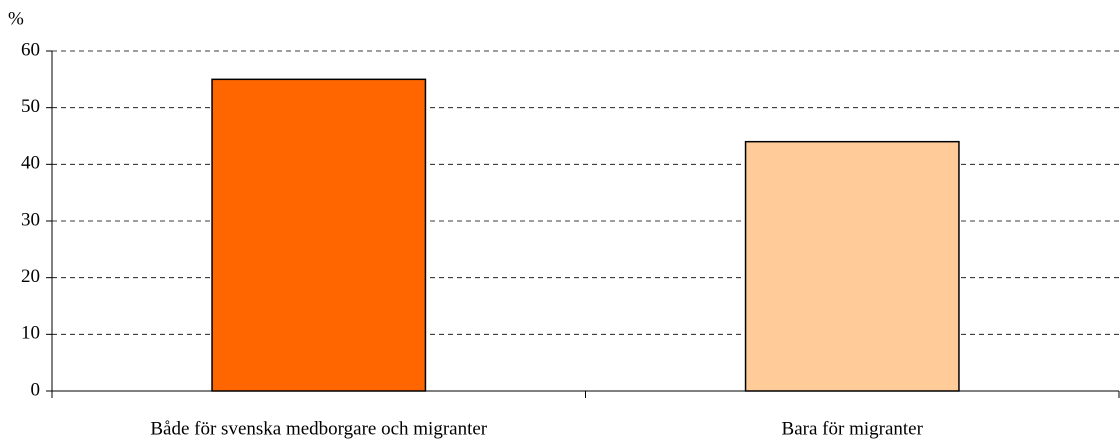 Image resolution: width=1120 pixels, height=441 pixels. Describe the element at coordinates (30, 276) in the screenshot. I see `y-tick-label: 20` at that location.